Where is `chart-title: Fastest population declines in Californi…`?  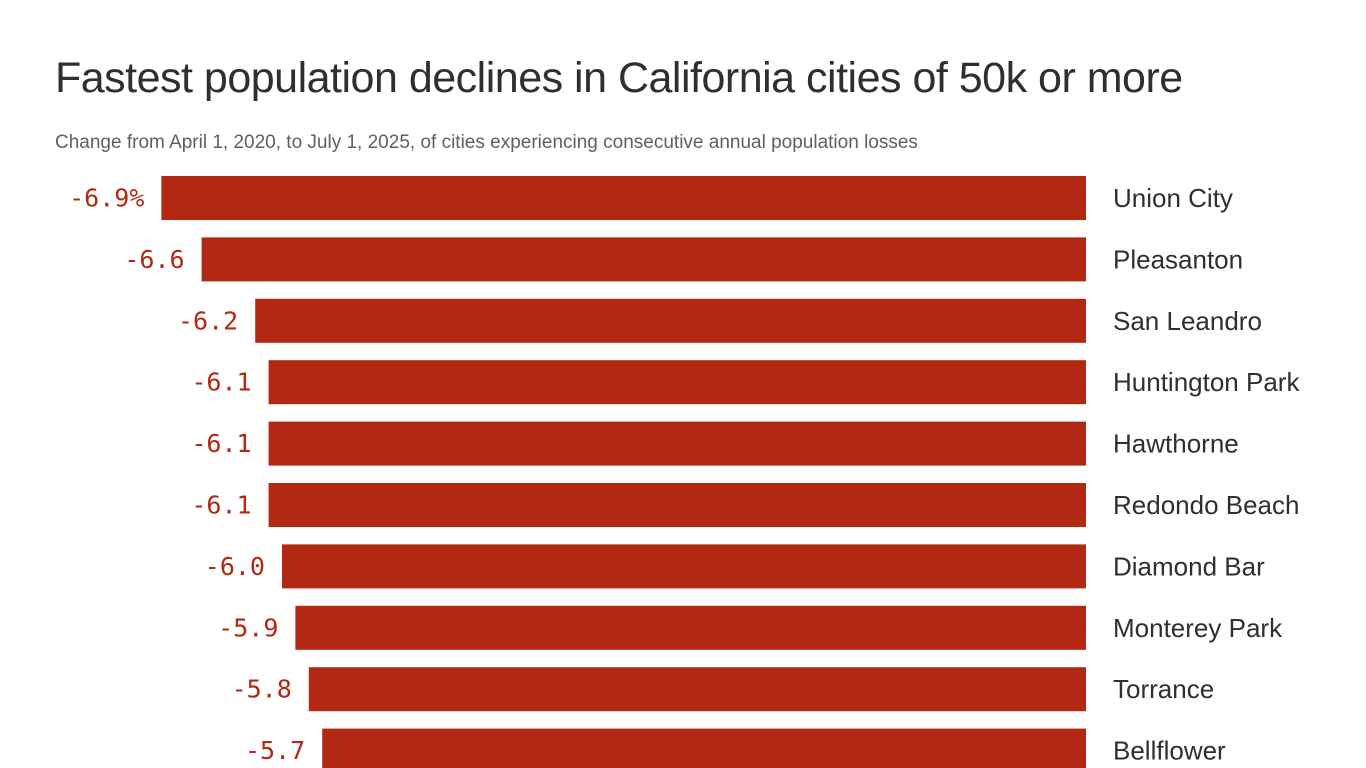
chart-title: Fastest population declines in Californi… is located at coordinates (619, 78).